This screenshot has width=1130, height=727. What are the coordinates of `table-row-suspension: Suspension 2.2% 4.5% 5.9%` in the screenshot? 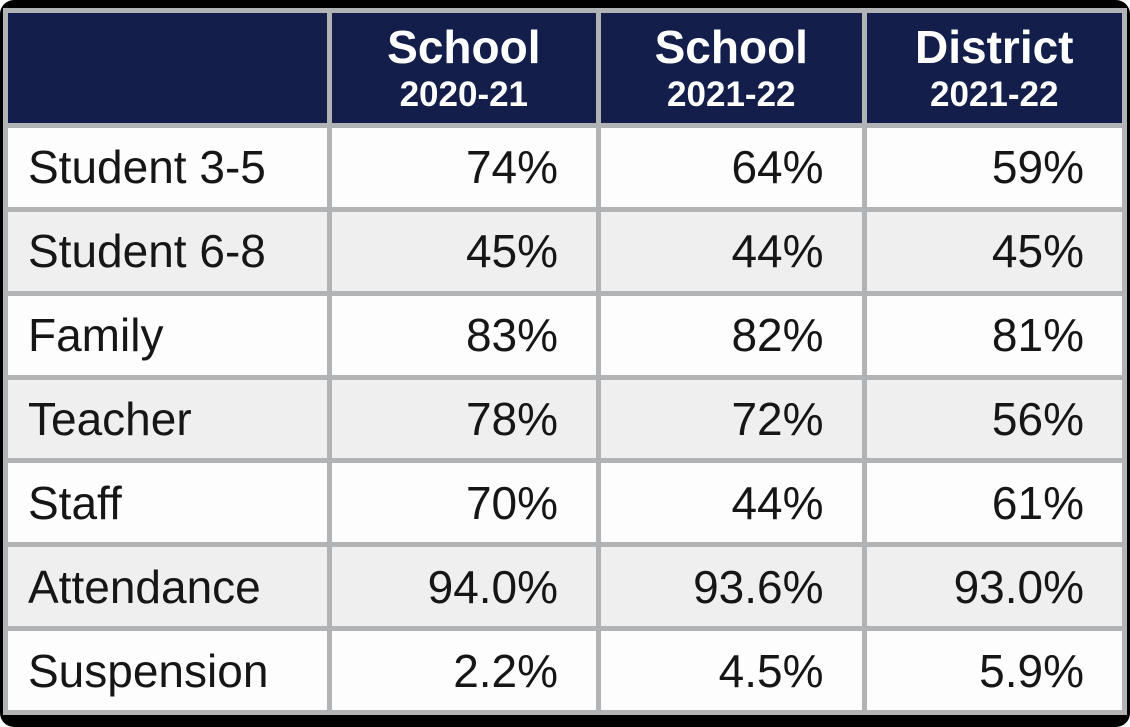 It's located at (565, 670).